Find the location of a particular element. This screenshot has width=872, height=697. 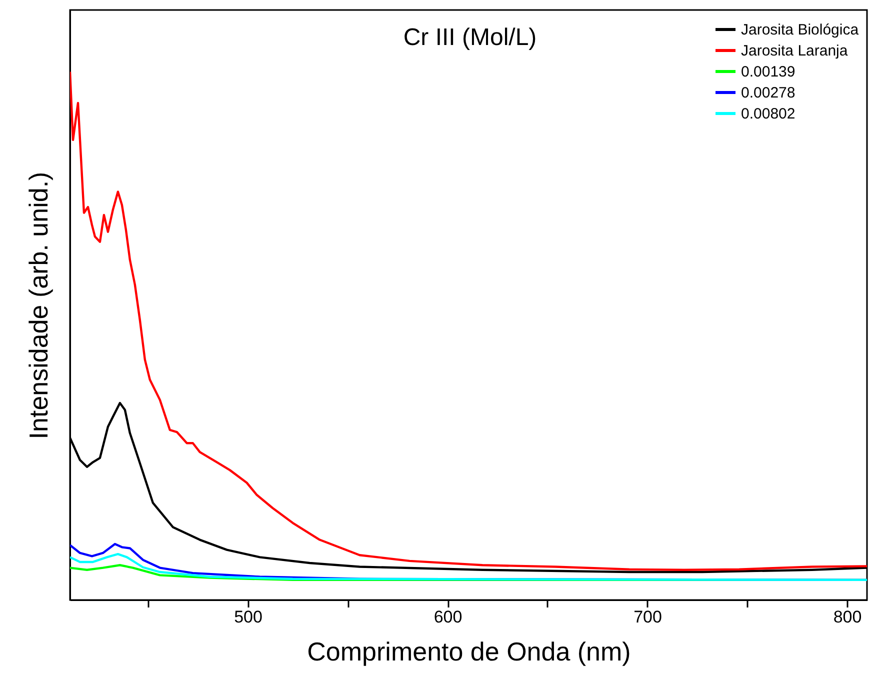

x-tick-label: 800 is located at coordinates (847, 617).